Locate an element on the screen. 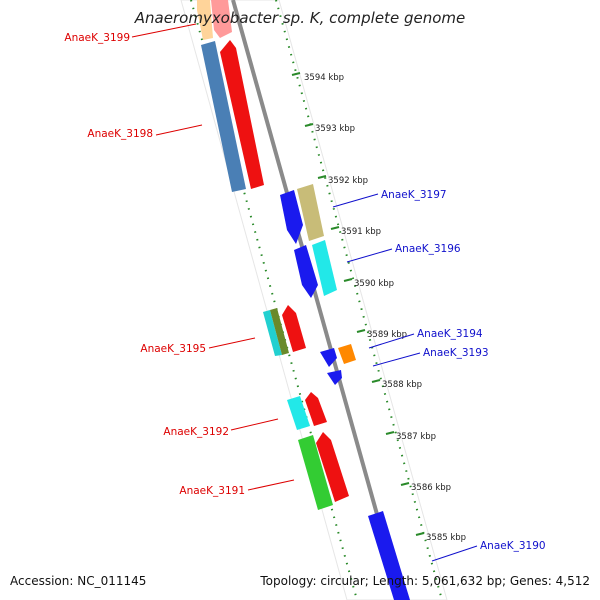  scale-label: 3591 kbp is located at coordinates (361, 232).